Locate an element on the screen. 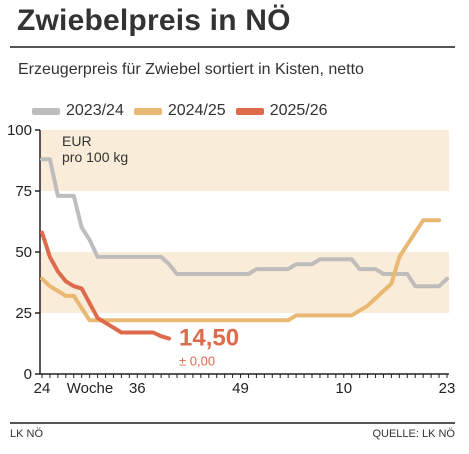 This screenshot has width=469, height=454. callout-value: 14,50 is located at coordinates (209, 338).